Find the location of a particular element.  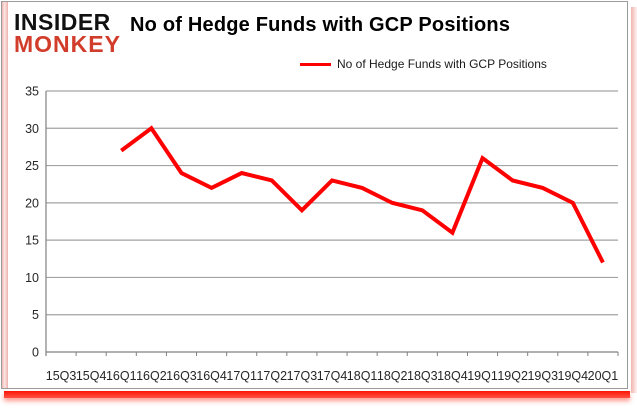

x-axis-label: 18Q3 is located at coordinates (422, 376).